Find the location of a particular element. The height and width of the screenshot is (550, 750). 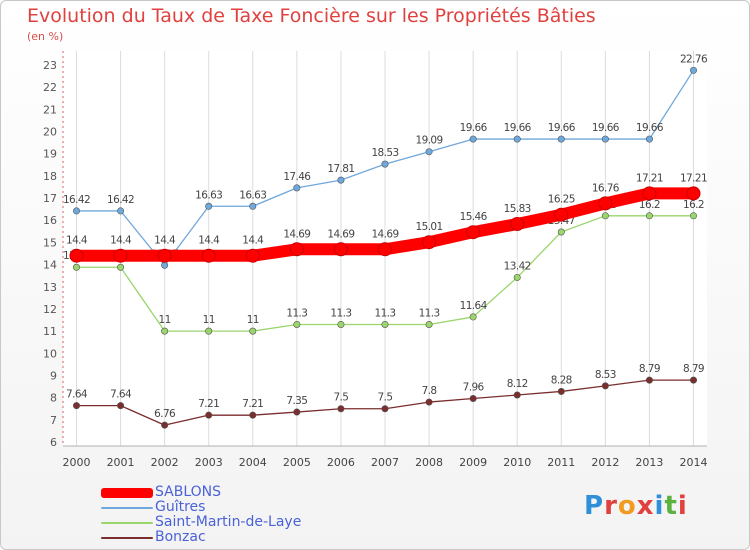

data-label: 19.09 is located at coordinates (429, 141).